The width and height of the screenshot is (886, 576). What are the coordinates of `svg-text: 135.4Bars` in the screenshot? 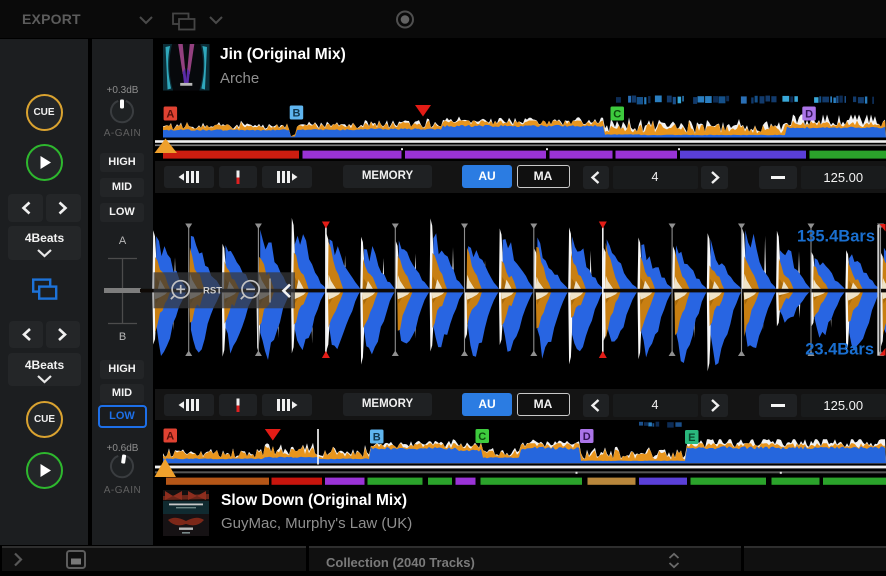 It's located at (836, 237).